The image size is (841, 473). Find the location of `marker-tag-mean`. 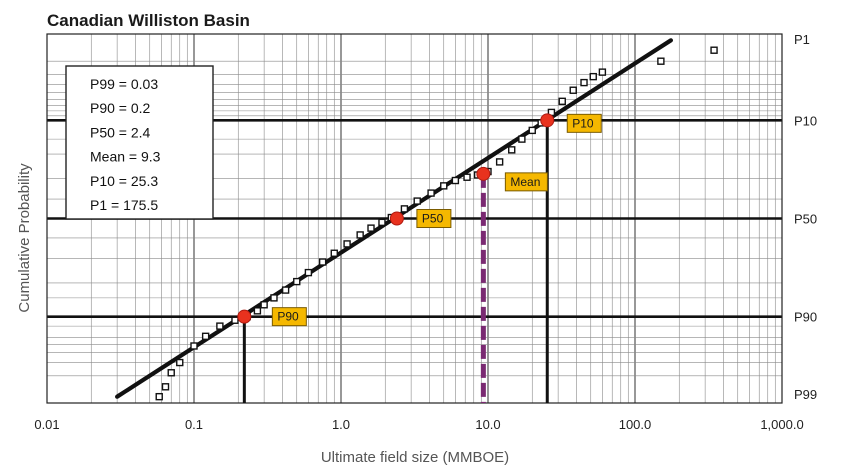

marker-tag-mean is located at coordinates (526, 182).